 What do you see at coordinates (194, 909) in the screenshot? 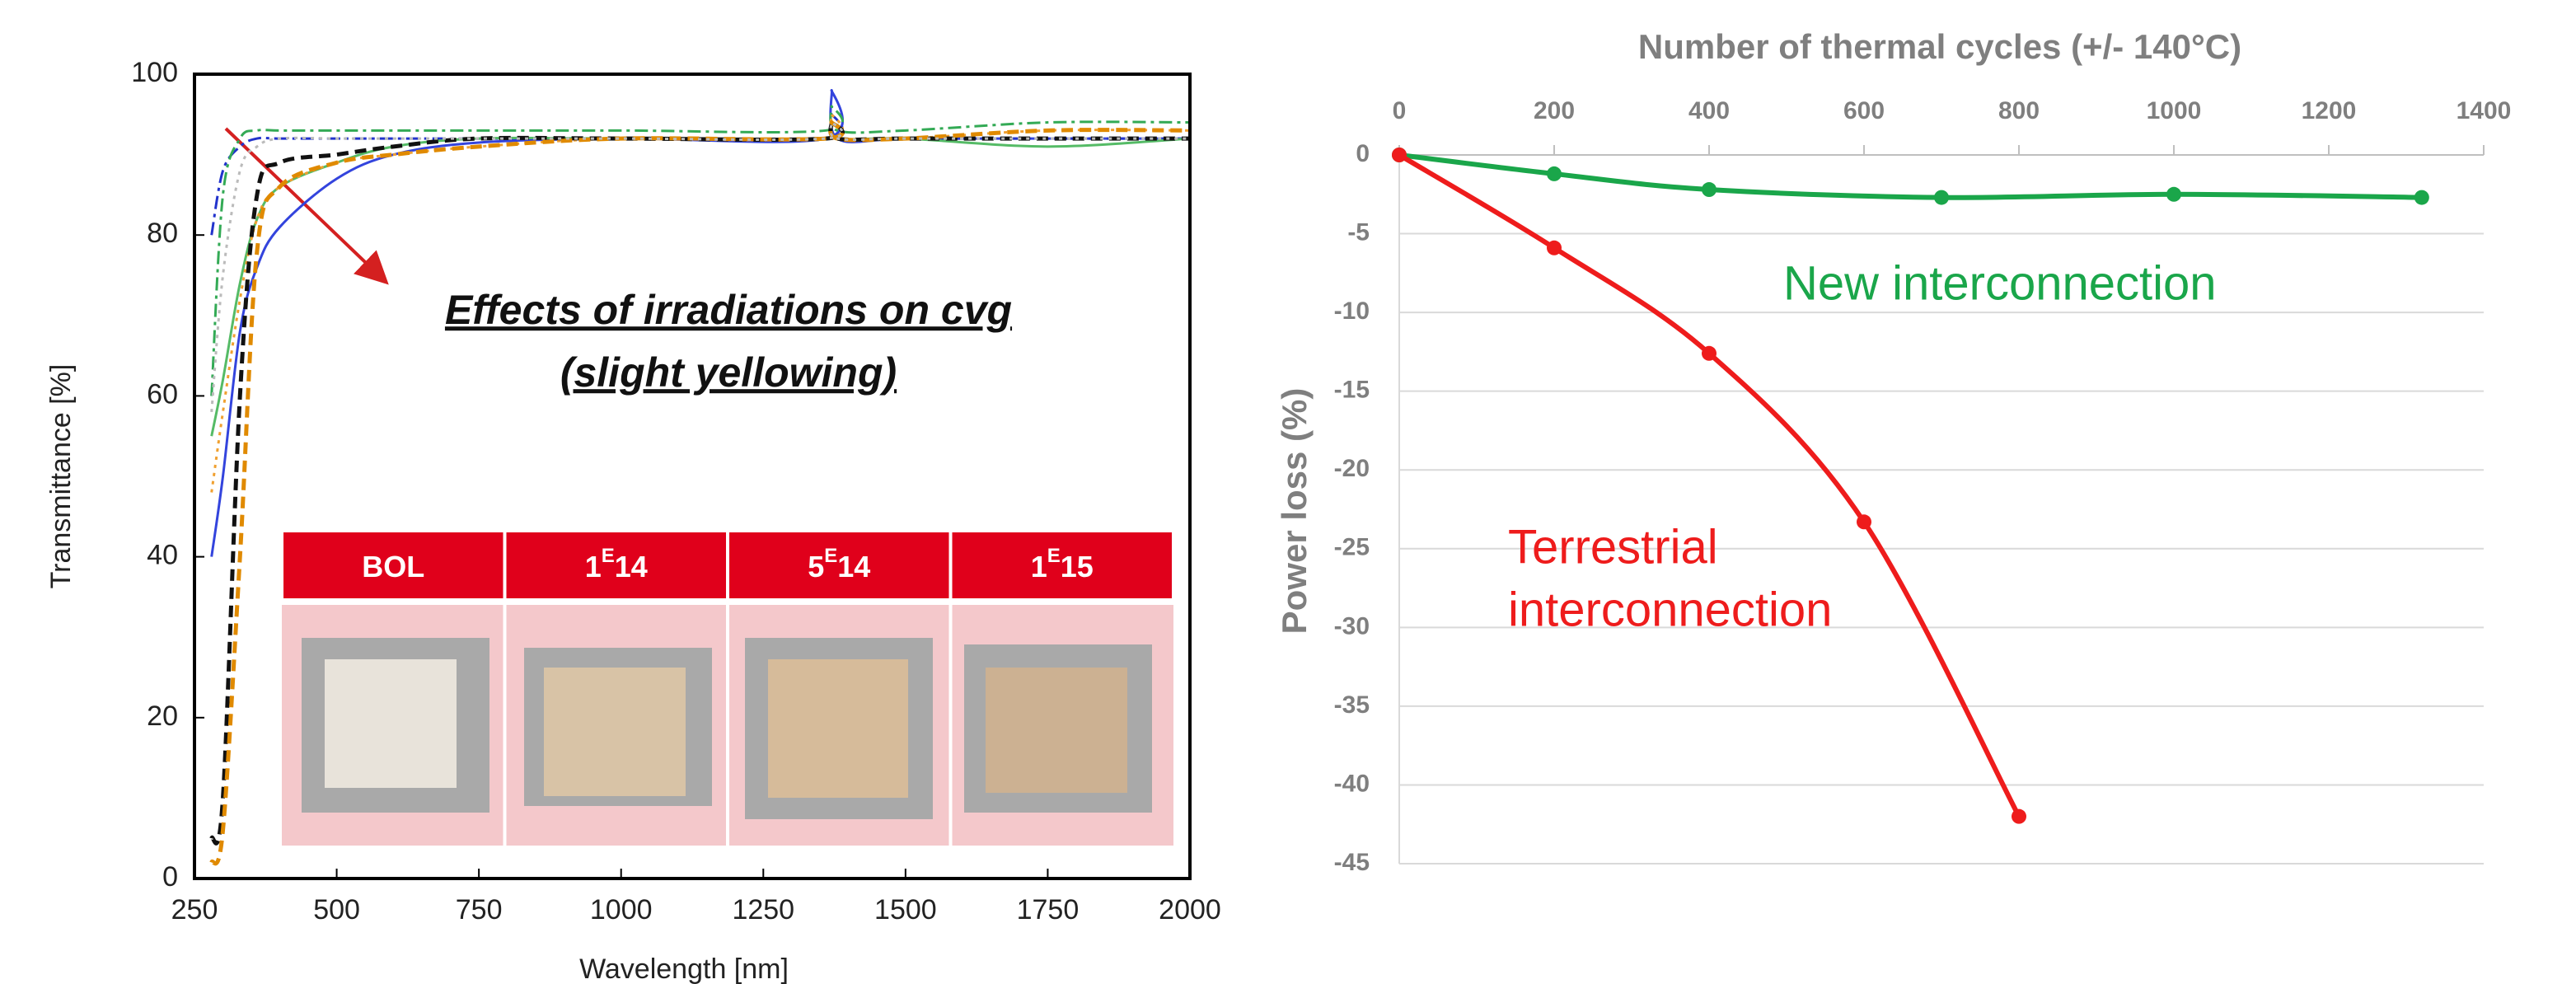
I see `x-tick-label: 250` at bounding box center [194, 909].